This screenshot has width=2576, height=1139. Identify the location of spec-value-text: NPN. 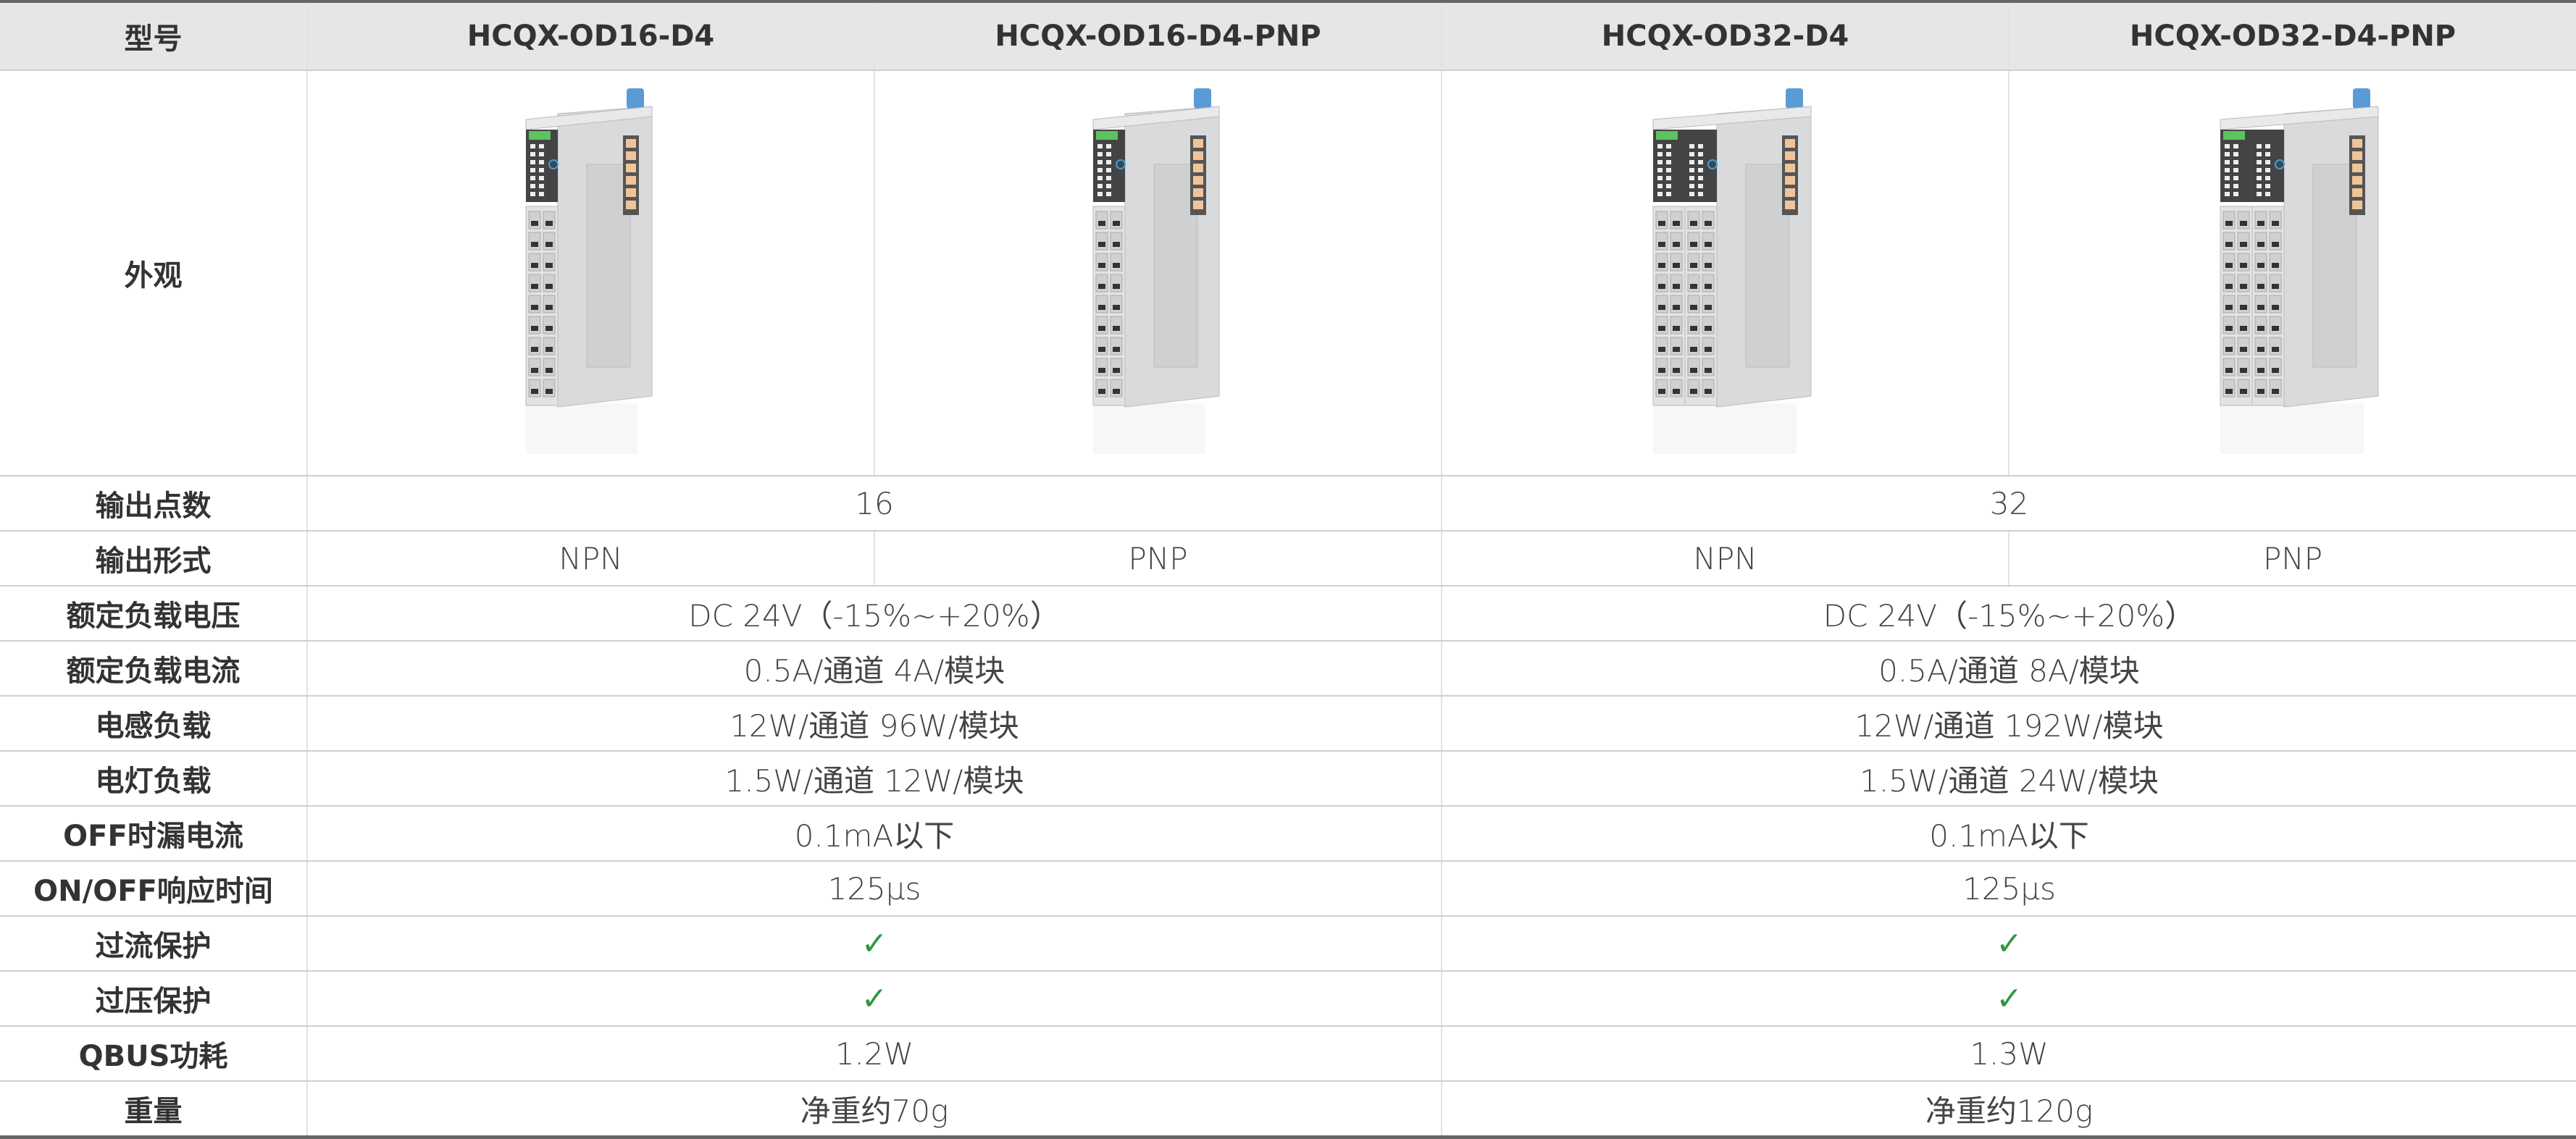
(591, 558).